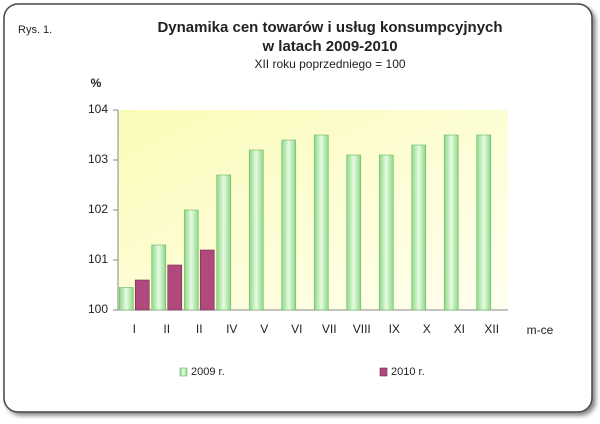 This screenshot has width=600, height=424. Describe the element at coordinates (540, 330) in the screenshot. I see `x-axis-label: m-ce` at that location.